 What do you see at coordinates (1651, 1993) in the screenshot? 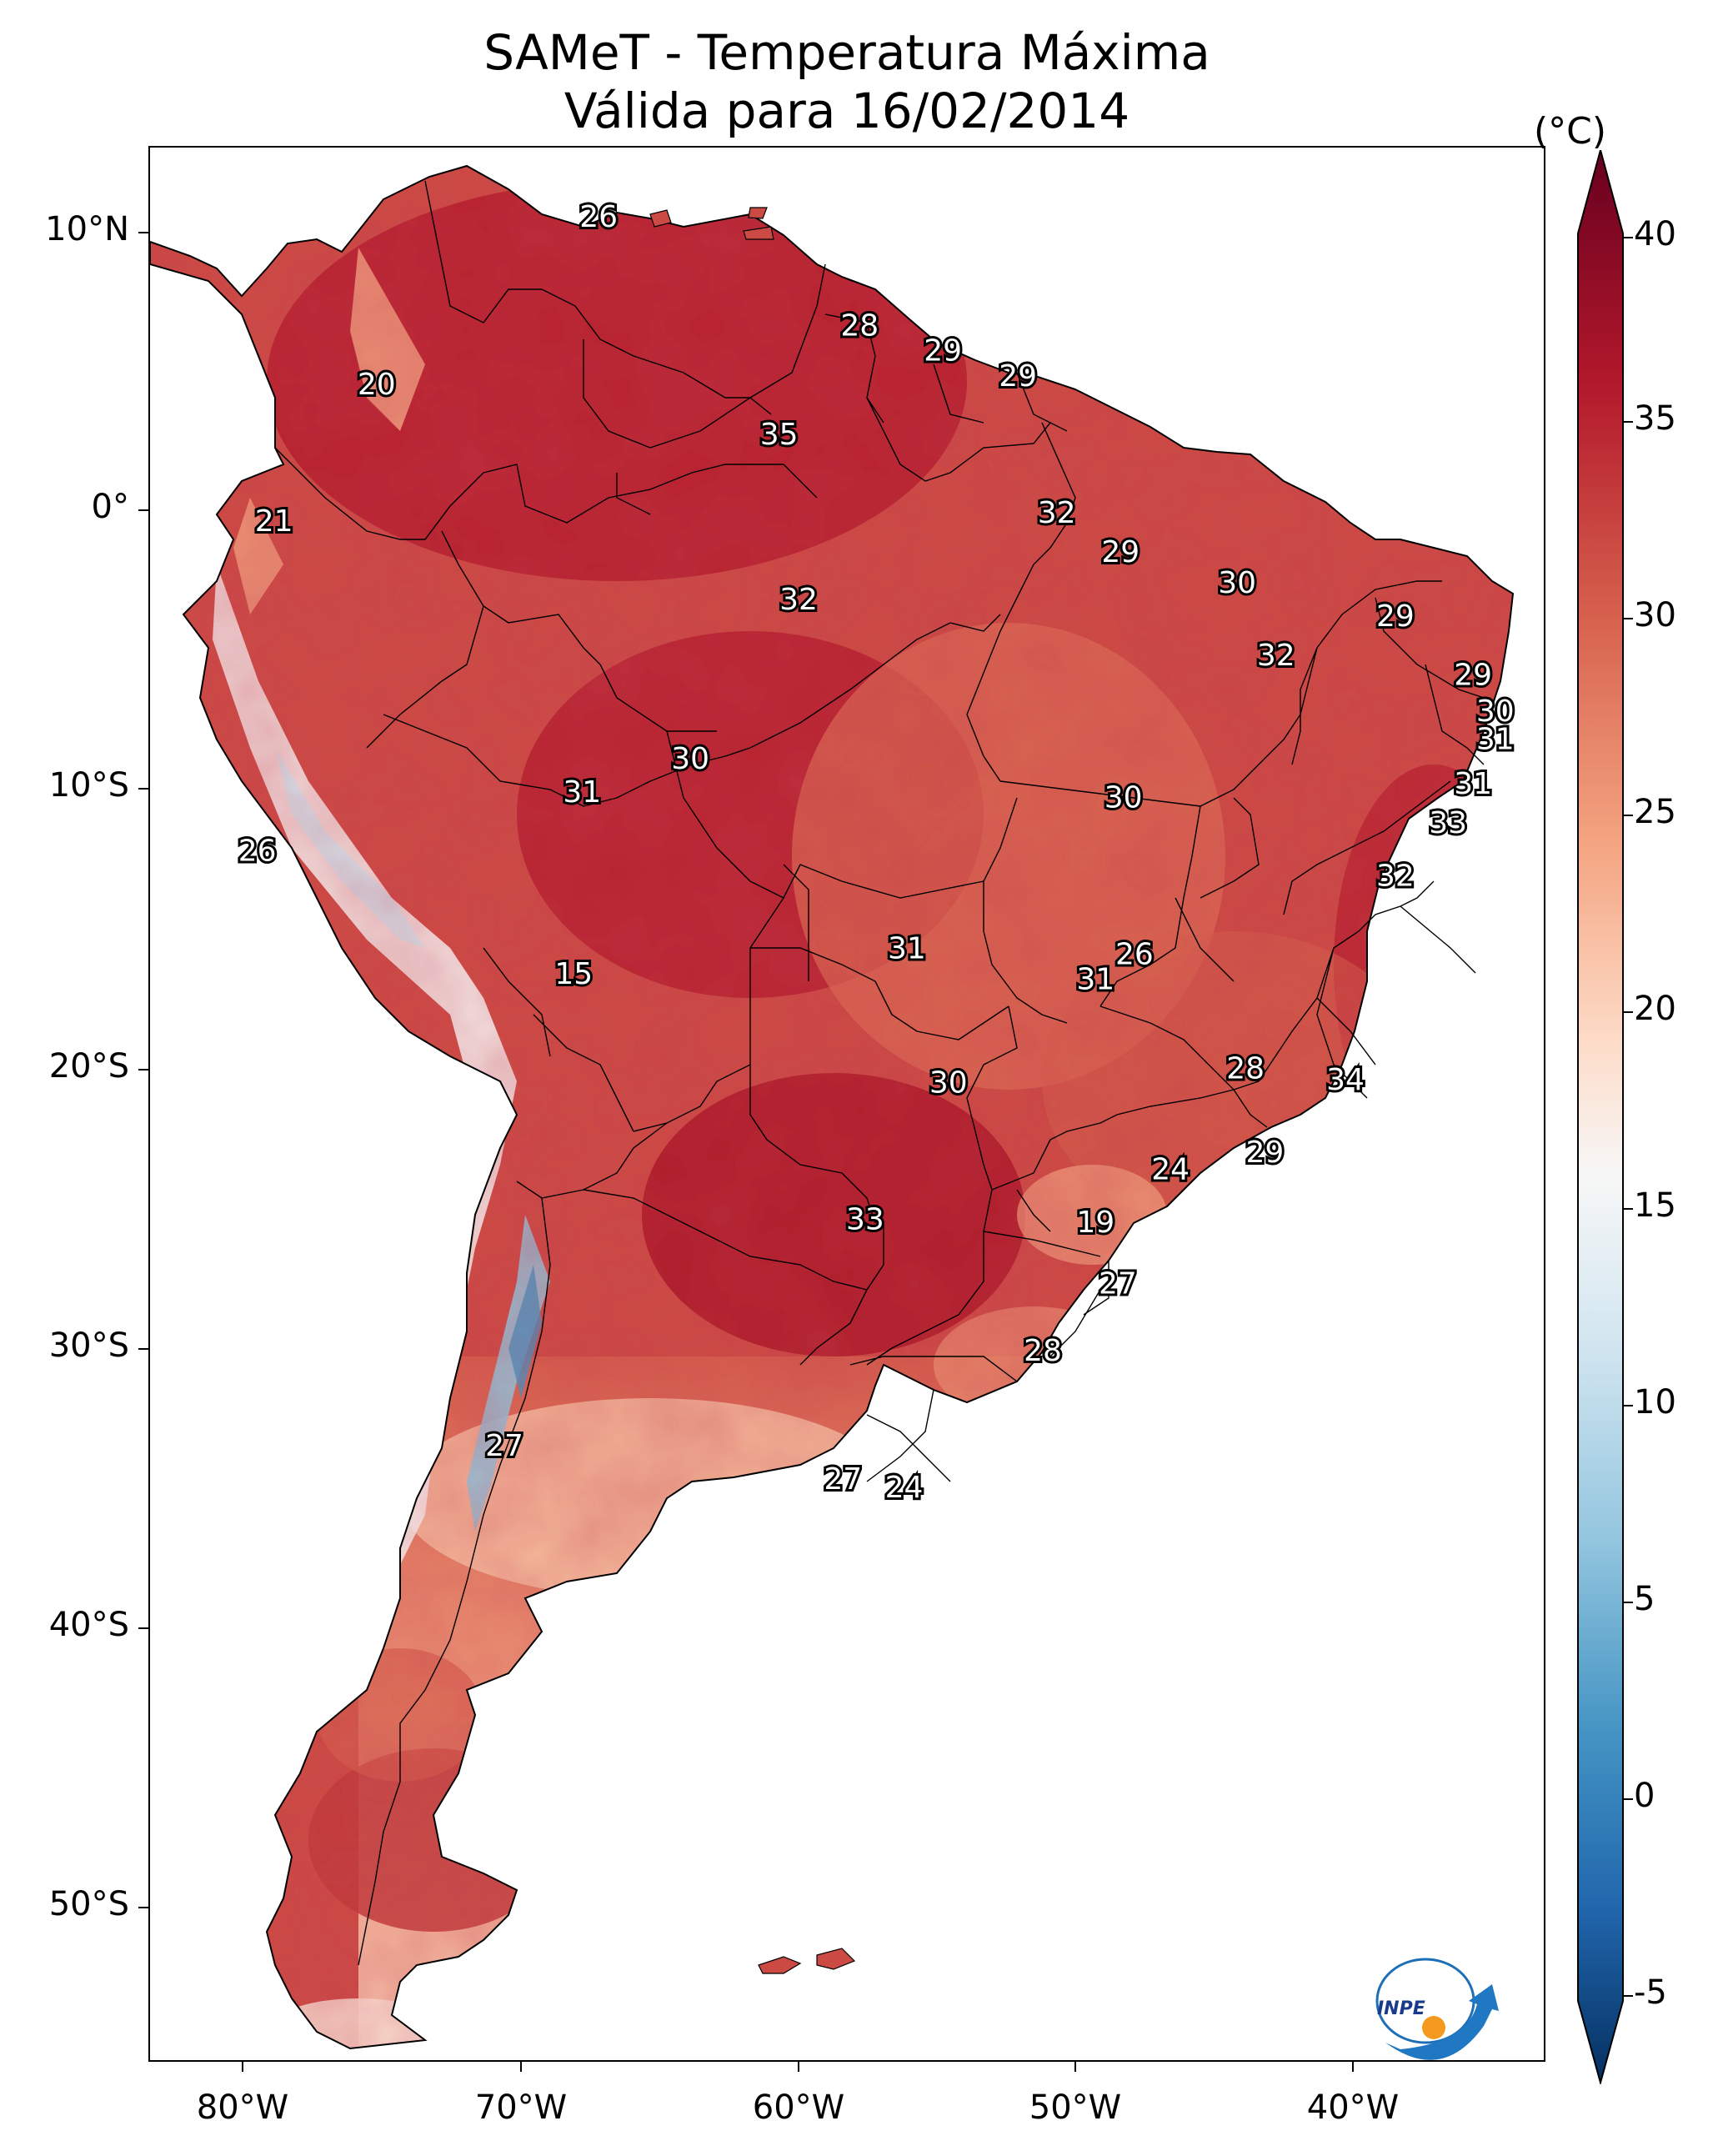
I see `colorbar-tick-minus-5: -5` at bounding box center [1651, 1993].